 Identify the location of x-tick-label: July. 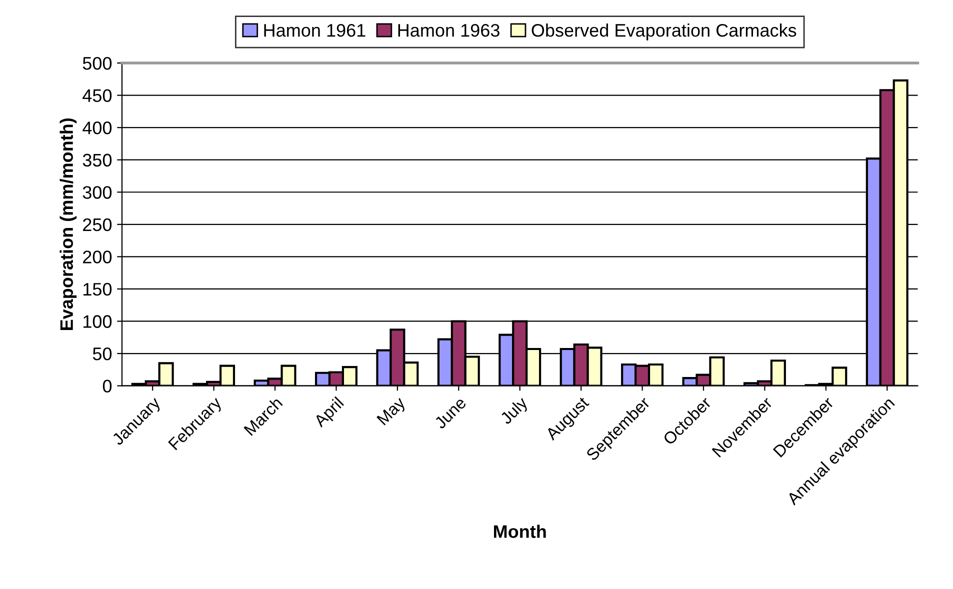
(515, 412).